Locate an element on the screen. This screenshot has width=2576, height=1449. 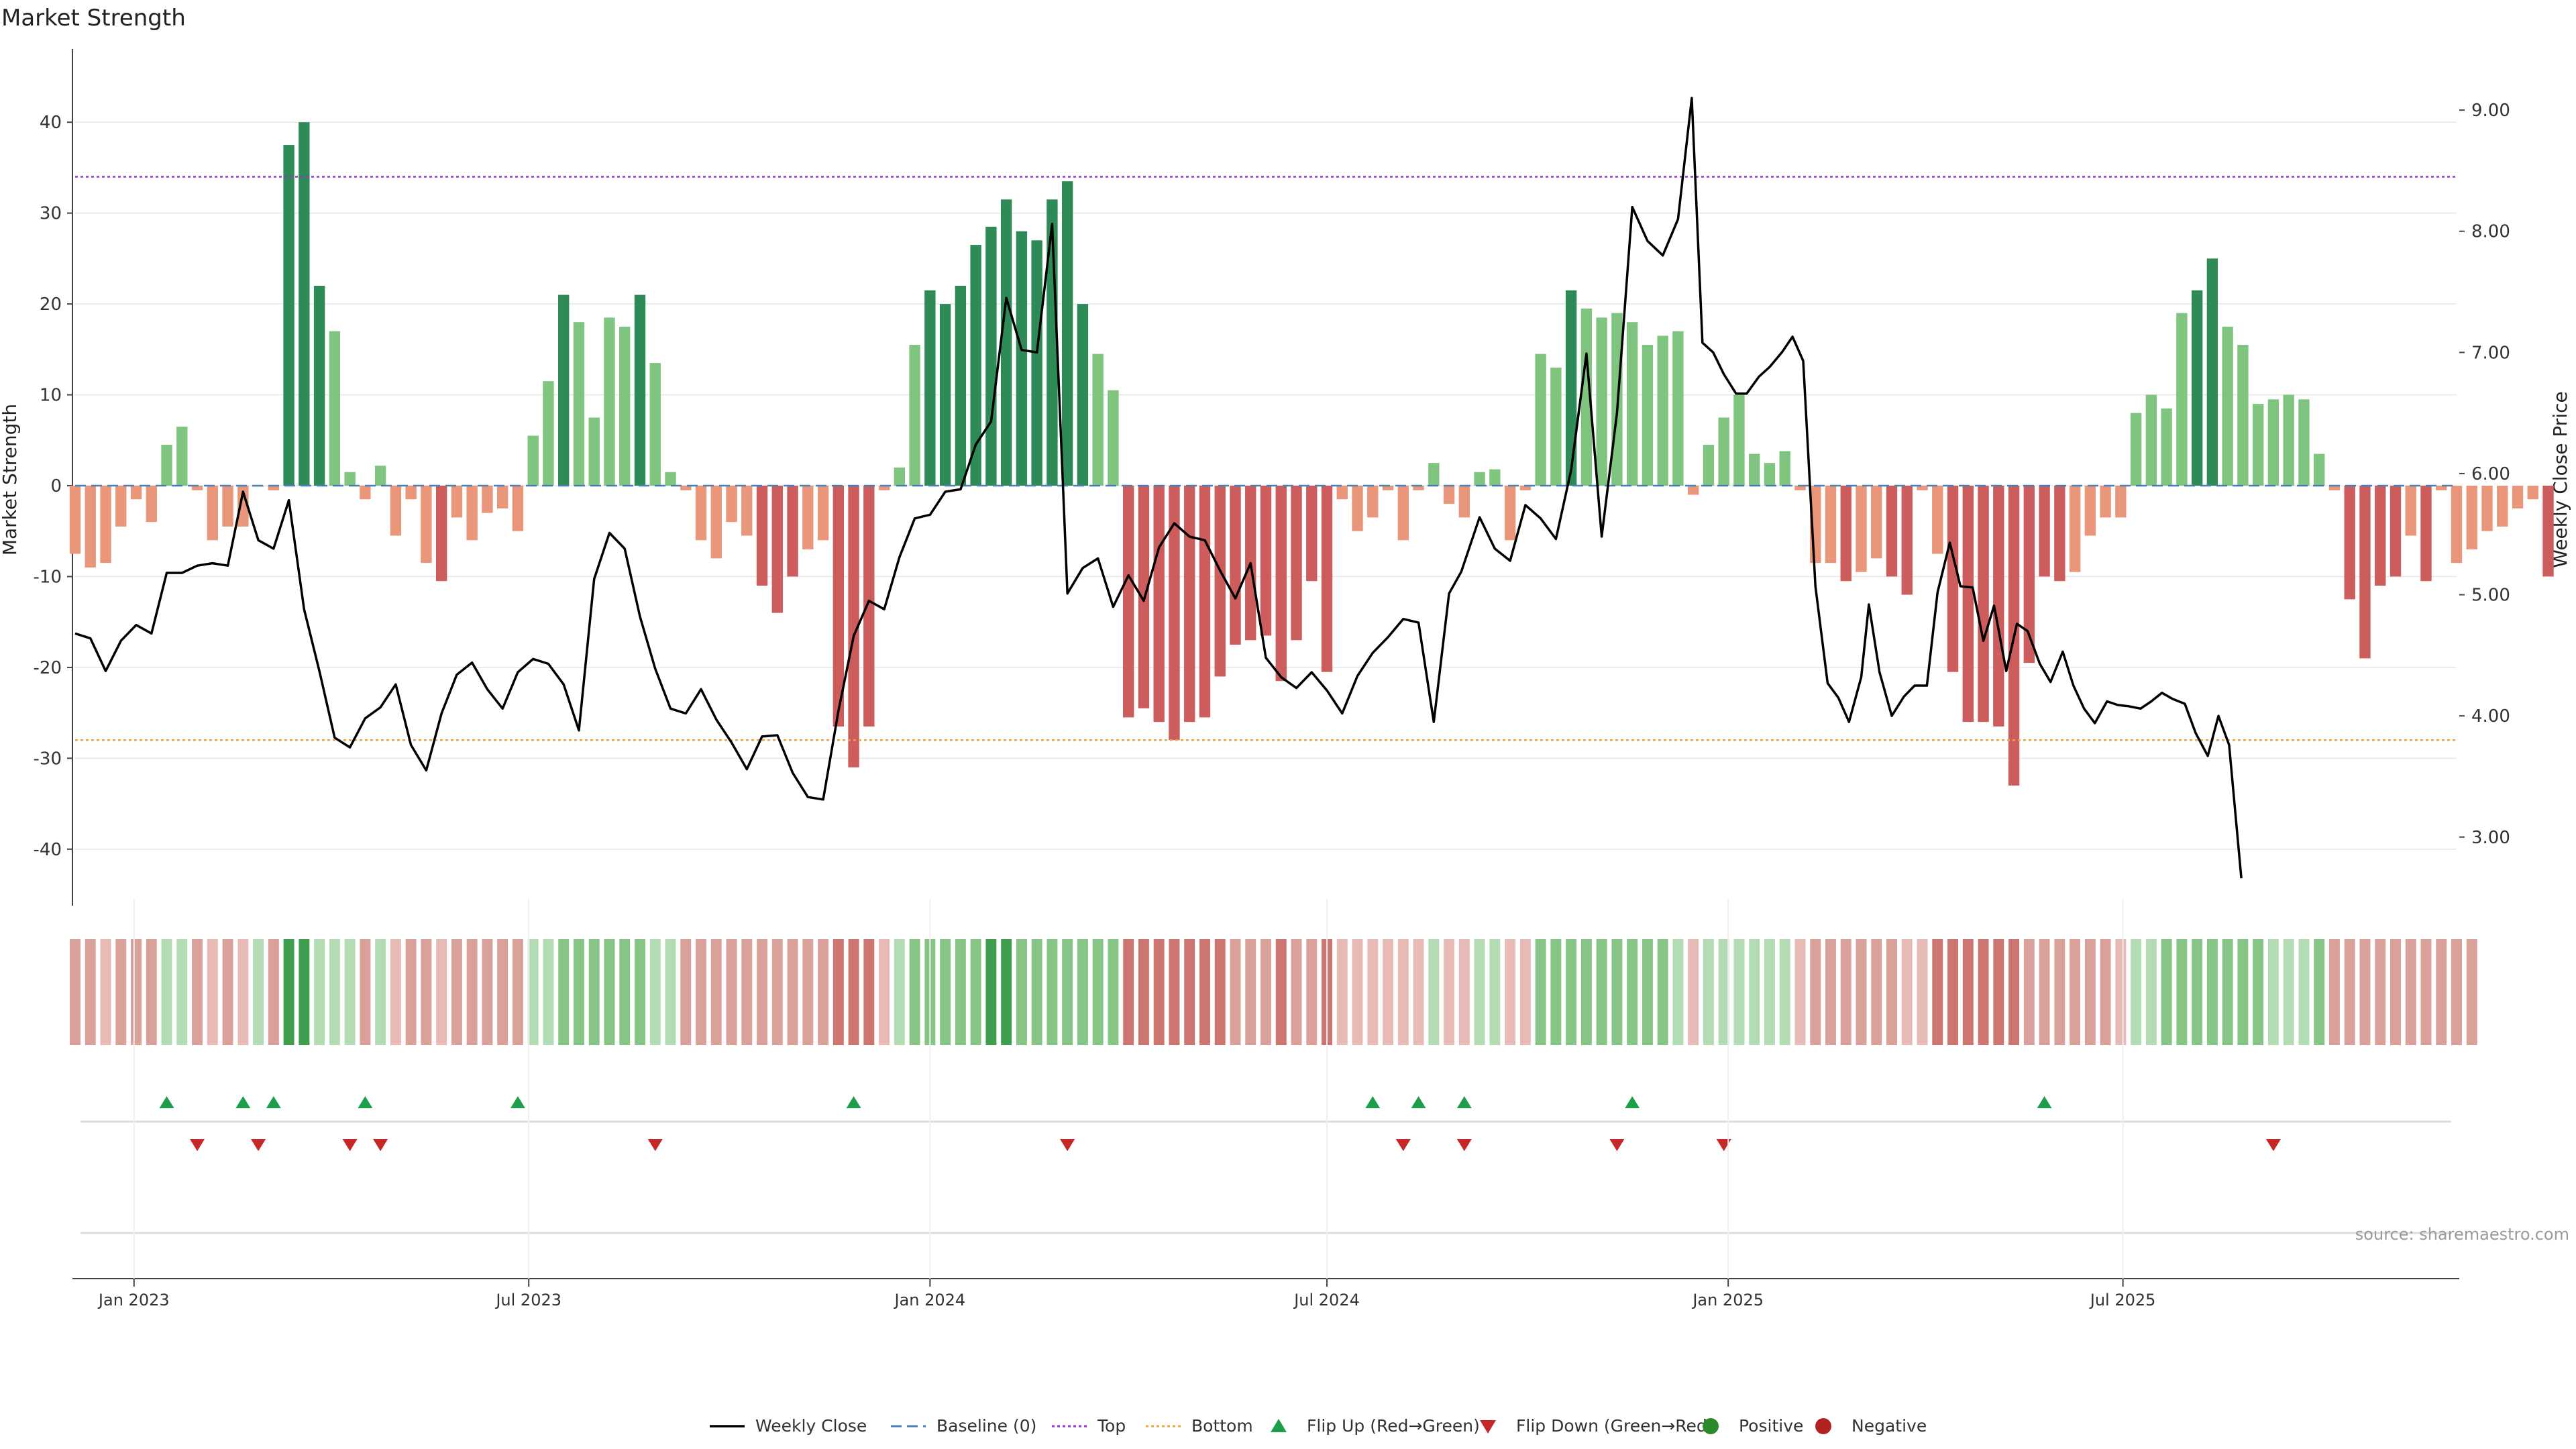
x-tick-label: Jan 2024 is located at coordinates (930, 1300).